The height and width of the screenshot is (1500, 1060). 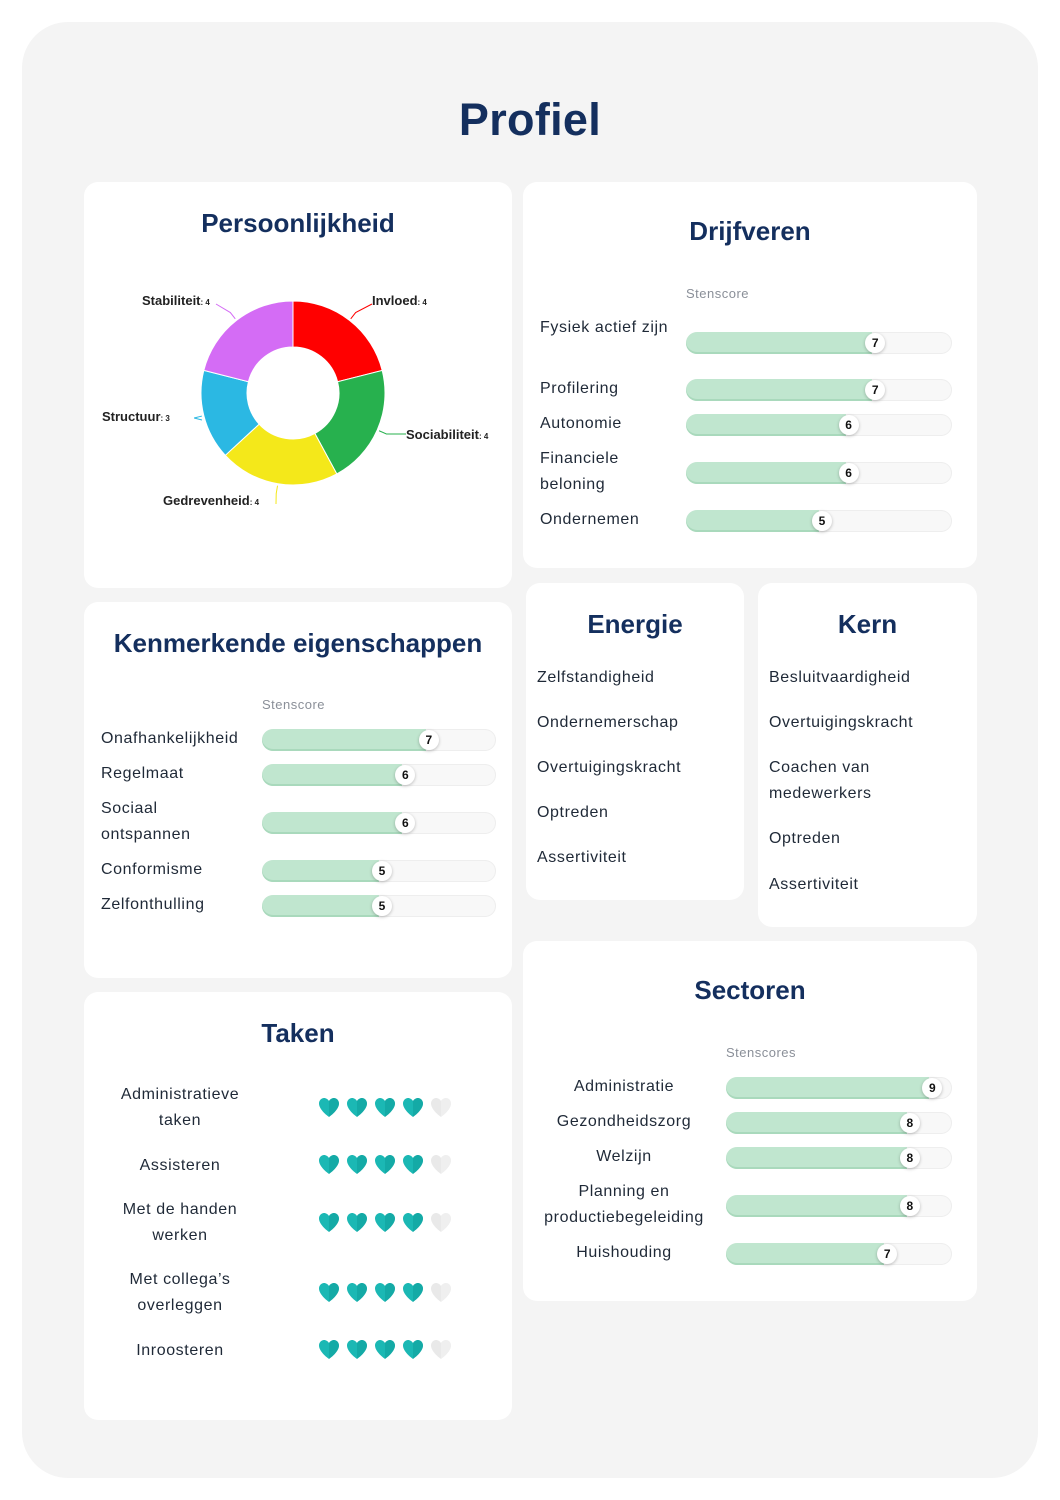 What do you see at coordinates (180, 1350) in the screenshot?
I see `taken-label: Inroosteren` at bounding box center [180, 1350].